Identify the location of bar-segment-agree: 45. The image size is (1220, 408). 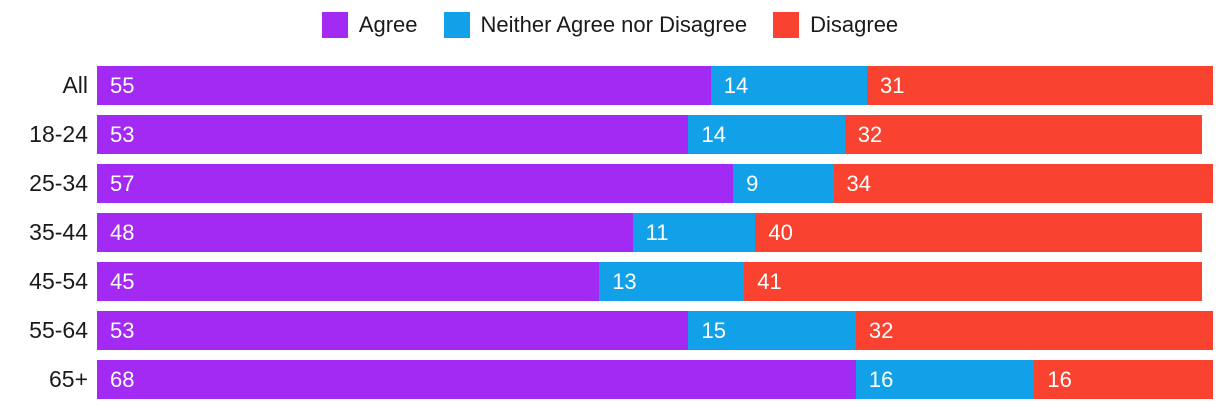
(348, 281).